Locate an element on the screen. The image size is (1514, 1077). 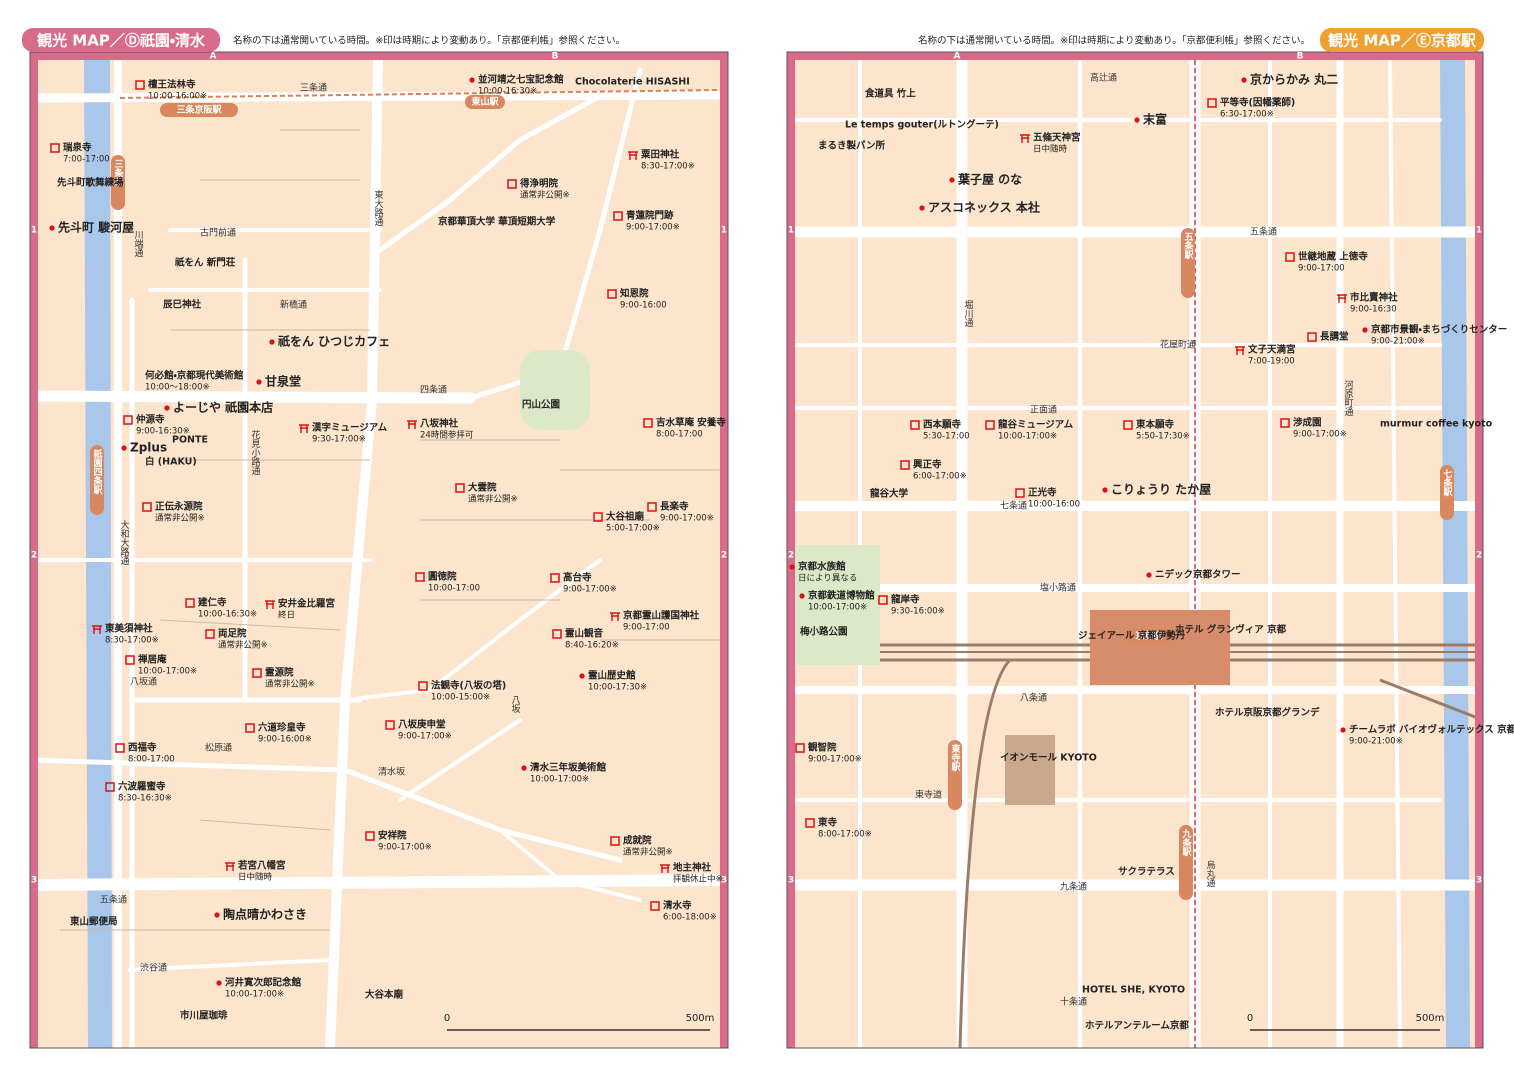
street-label: 花屋町通 is located at coordinates (1178, 345).